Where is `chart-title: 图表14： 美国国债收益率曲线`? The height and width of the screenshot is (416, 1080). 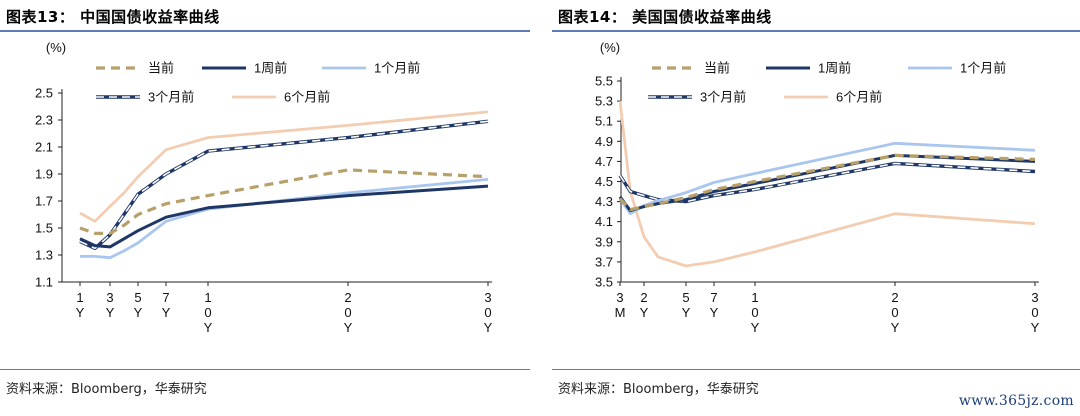
chart-title: 图表14： 美国国债收益率曲线 is located at coordinates (665, 17).